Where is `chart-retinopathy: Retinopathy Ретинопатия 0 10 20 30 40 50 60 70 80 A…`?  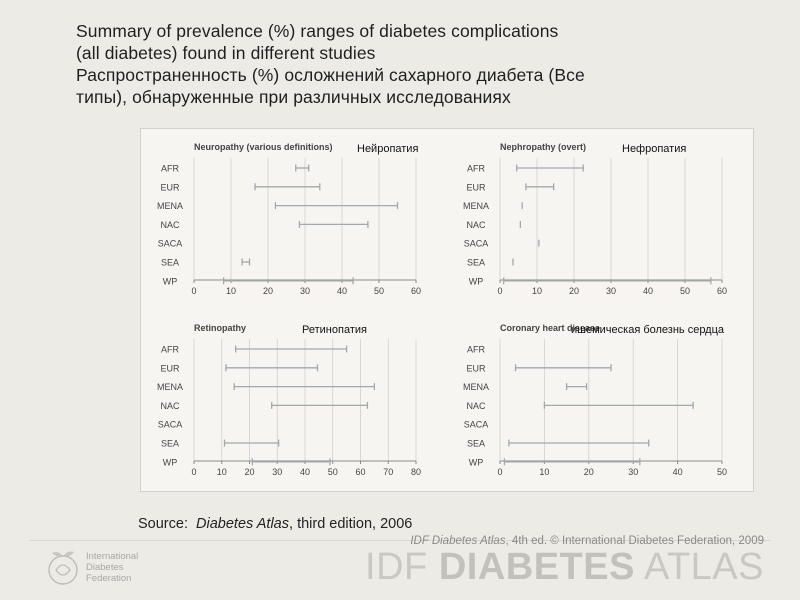
chart-retinopathy: Retinopathy Ретинопатия 0 10 20 30 40 50 60 70 80 A… is located at coordinates (289, 400).